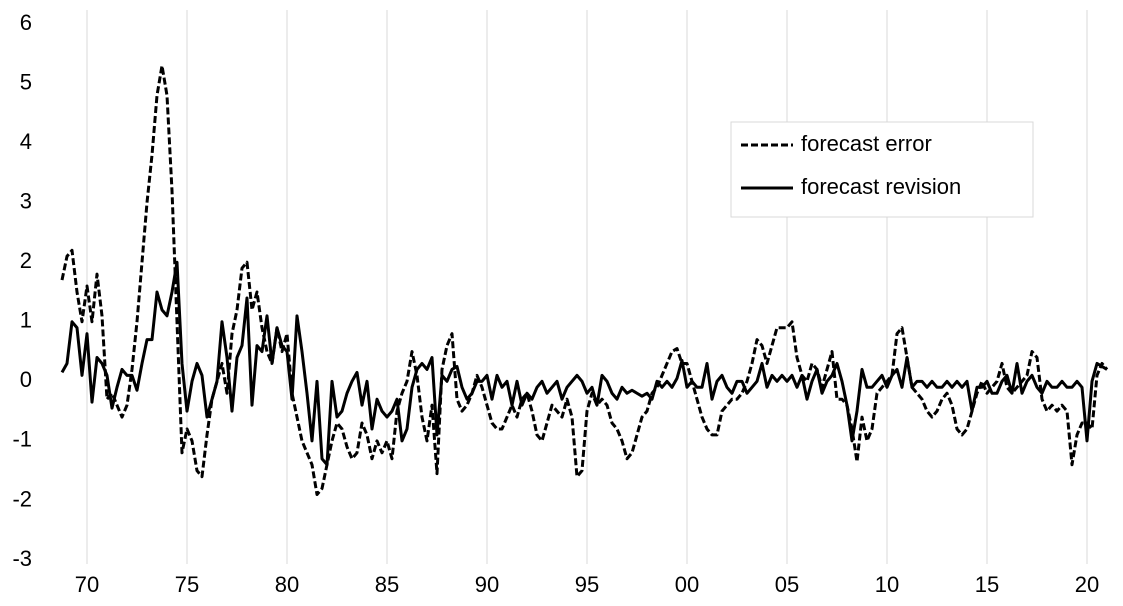 The width and height of the screenshot is (1123, 606). I want to click on legend: forecast error forecast revision, so click(882, 169).